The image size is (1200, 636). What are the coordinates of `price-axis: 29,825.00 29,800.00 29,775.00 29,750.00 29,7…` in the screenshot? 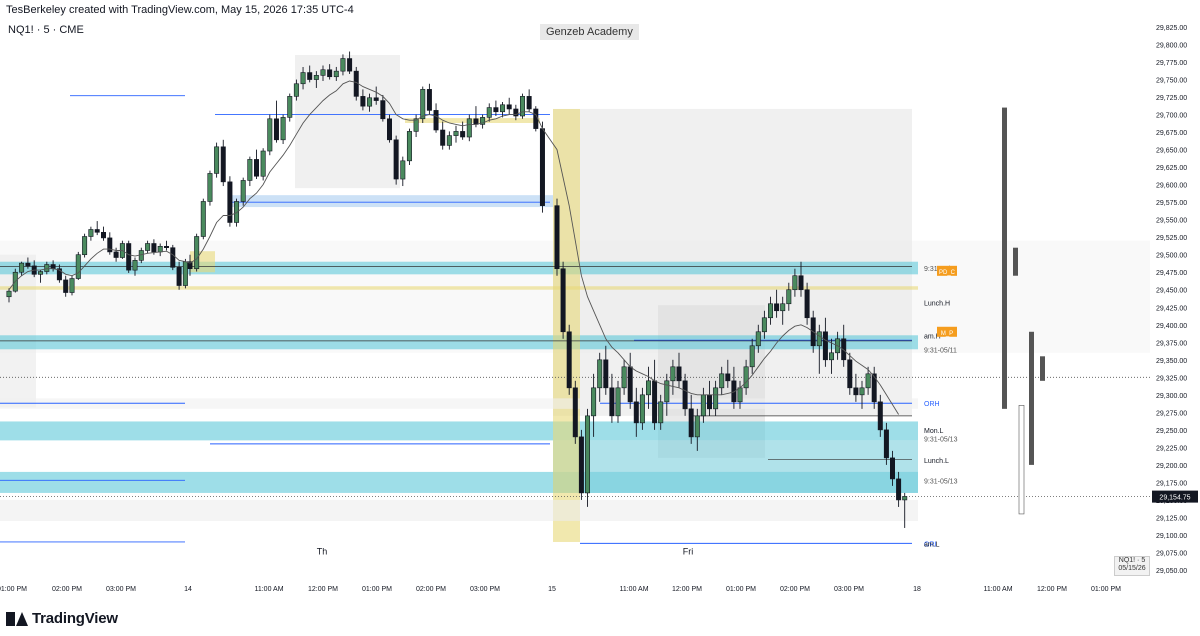 It's located at (1175, 298).